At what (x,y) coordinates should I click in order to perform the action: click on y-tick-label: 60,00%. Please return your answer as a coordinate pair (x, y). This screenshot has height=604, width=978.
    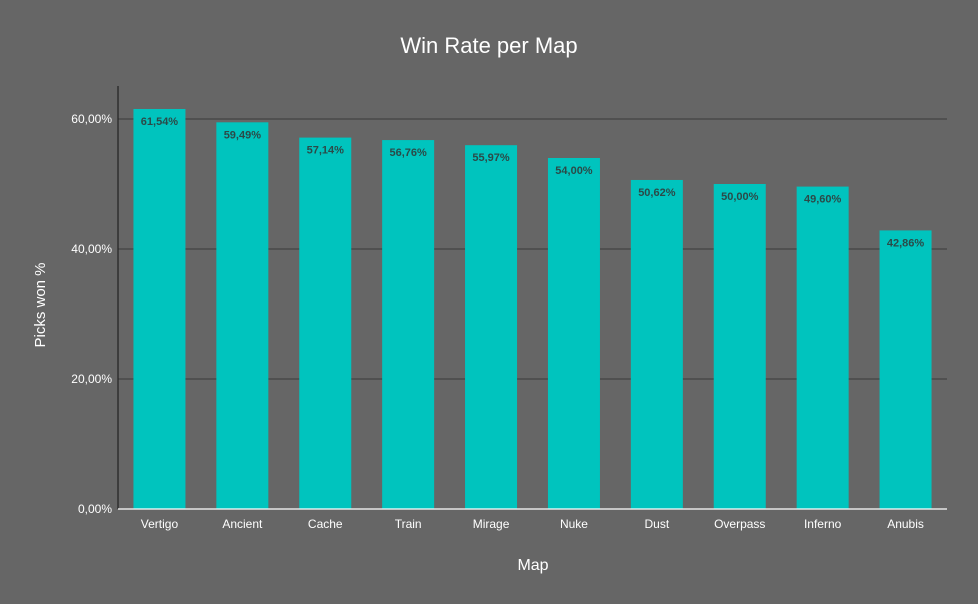
    Looking at the image, I should click on (91, 119).